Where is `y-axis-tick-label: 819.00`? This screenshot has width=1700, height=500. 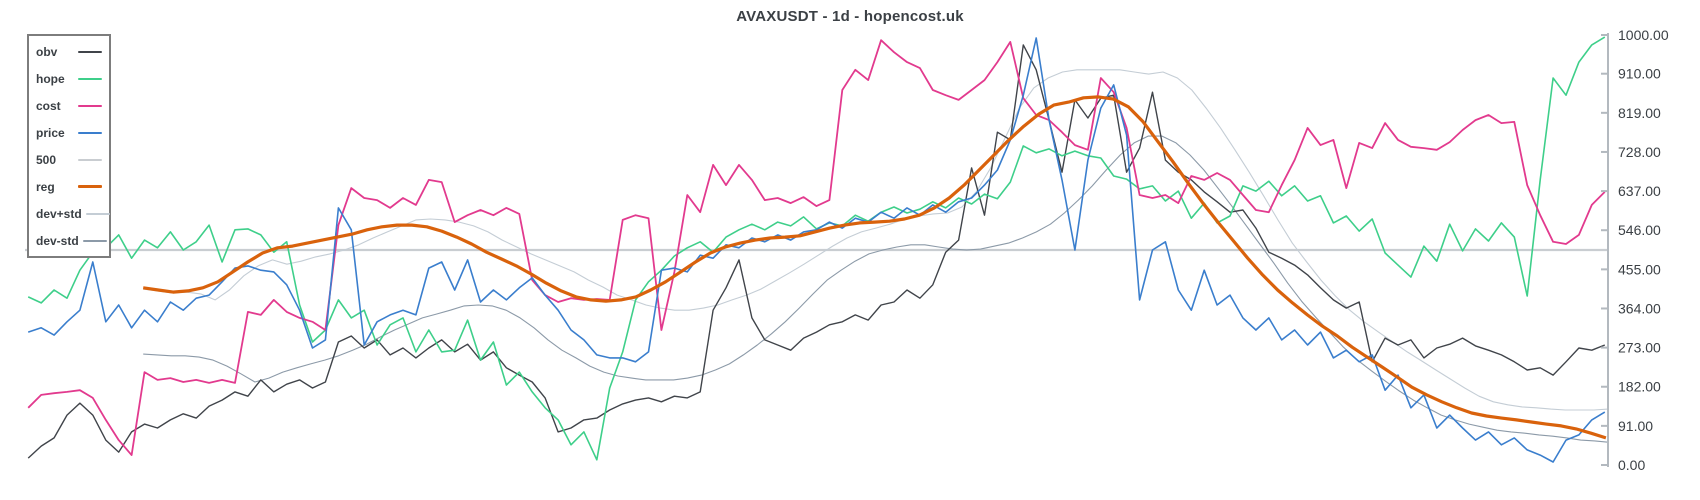 y-axis-tick-label: 819.00 is located at coordinates (1639, 113).